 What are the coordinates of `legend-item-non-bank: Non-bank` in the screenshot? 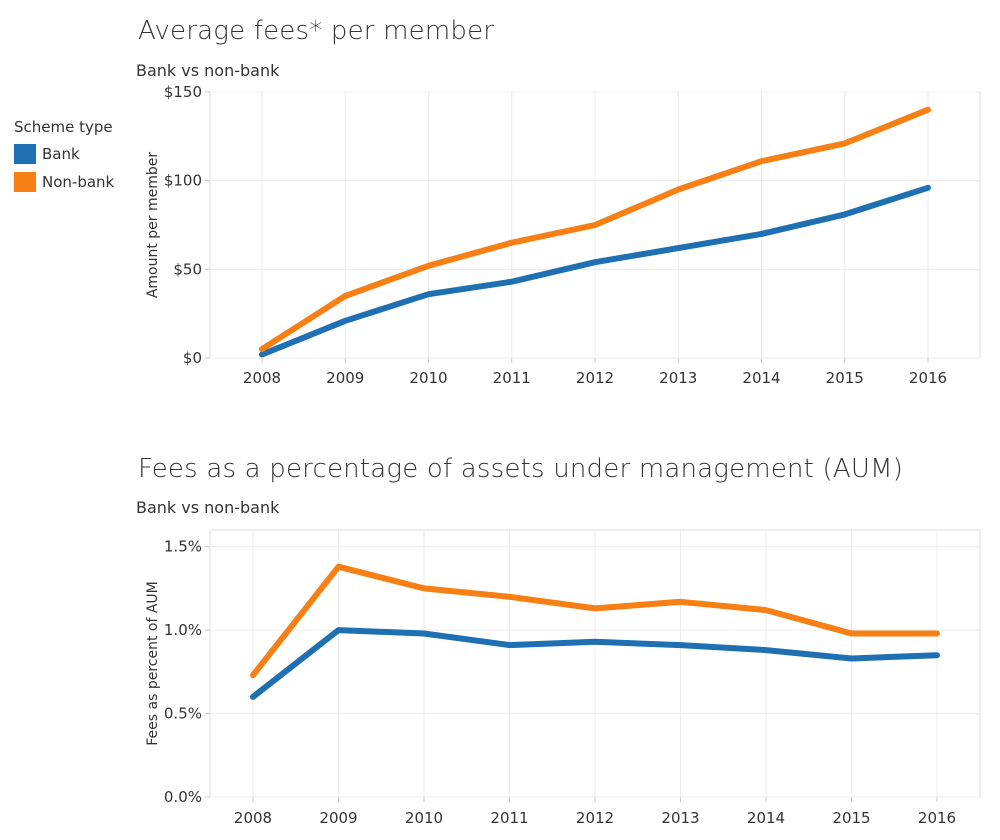 It's located at (64, 182).